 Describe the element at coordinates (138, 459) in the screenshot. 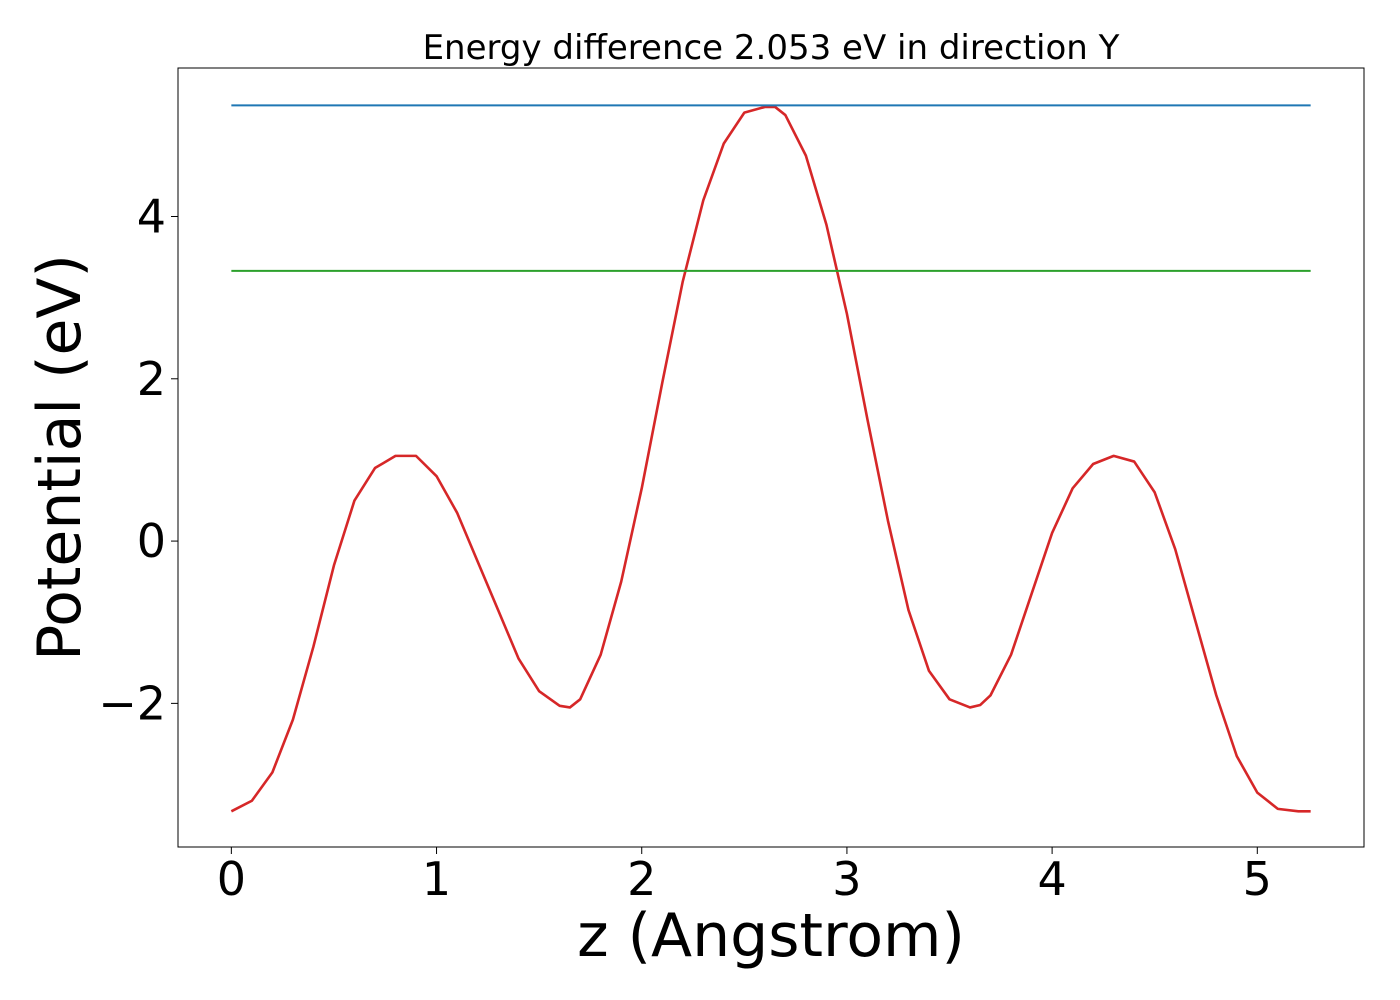

I see `y-axis-ticks: −2 0 2 4` at that location.